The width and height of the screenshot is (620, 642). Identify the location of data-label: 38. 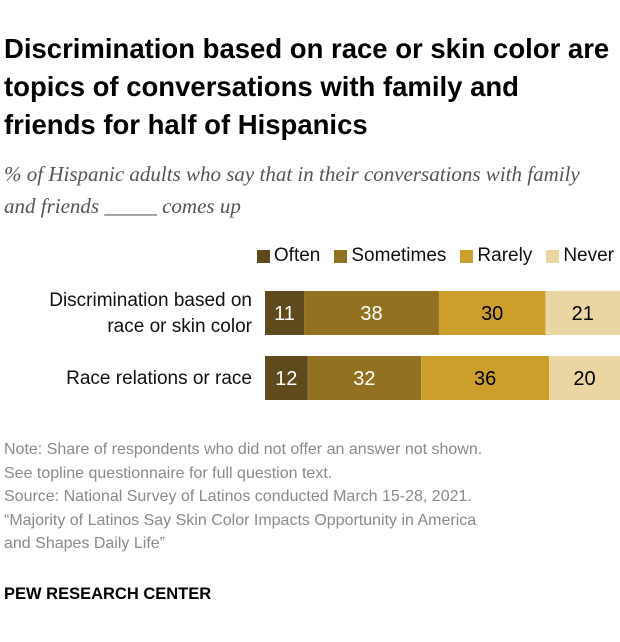
(371, 314).